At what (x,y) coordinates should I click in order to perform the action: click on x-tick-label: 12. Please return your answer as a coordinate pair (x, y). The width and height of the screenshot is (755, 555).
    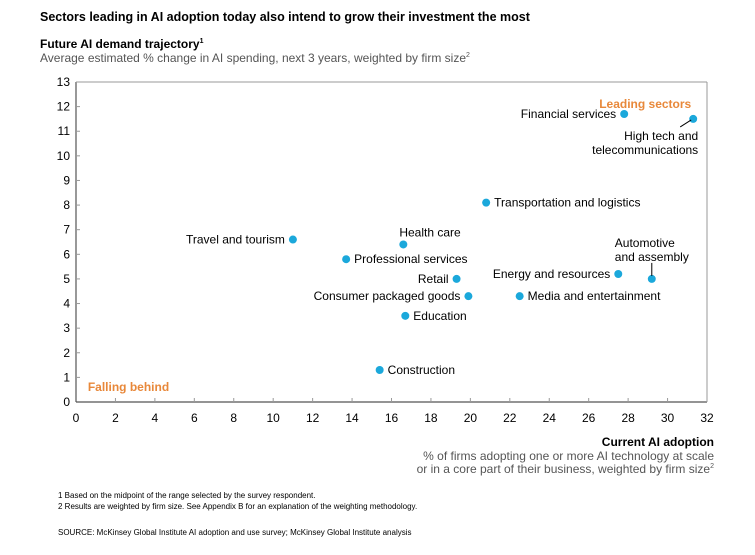
    Looking at the image, I should click on (313, 418).